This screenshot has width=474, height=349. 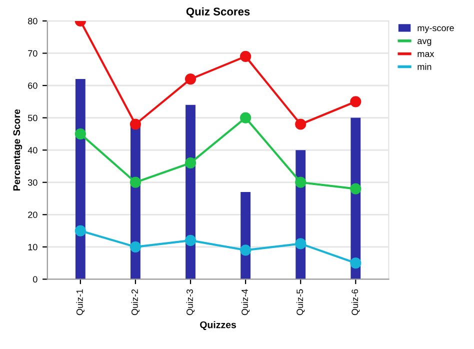 I want to click on x-tick-label: Quiz-3, so click(x=190, y=302).